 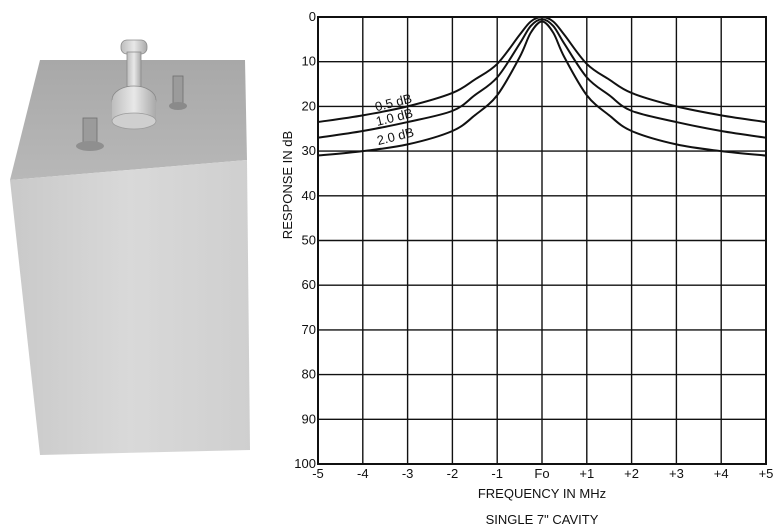 I want to click on y-tick-label: 10, so click(x=309, y=61).